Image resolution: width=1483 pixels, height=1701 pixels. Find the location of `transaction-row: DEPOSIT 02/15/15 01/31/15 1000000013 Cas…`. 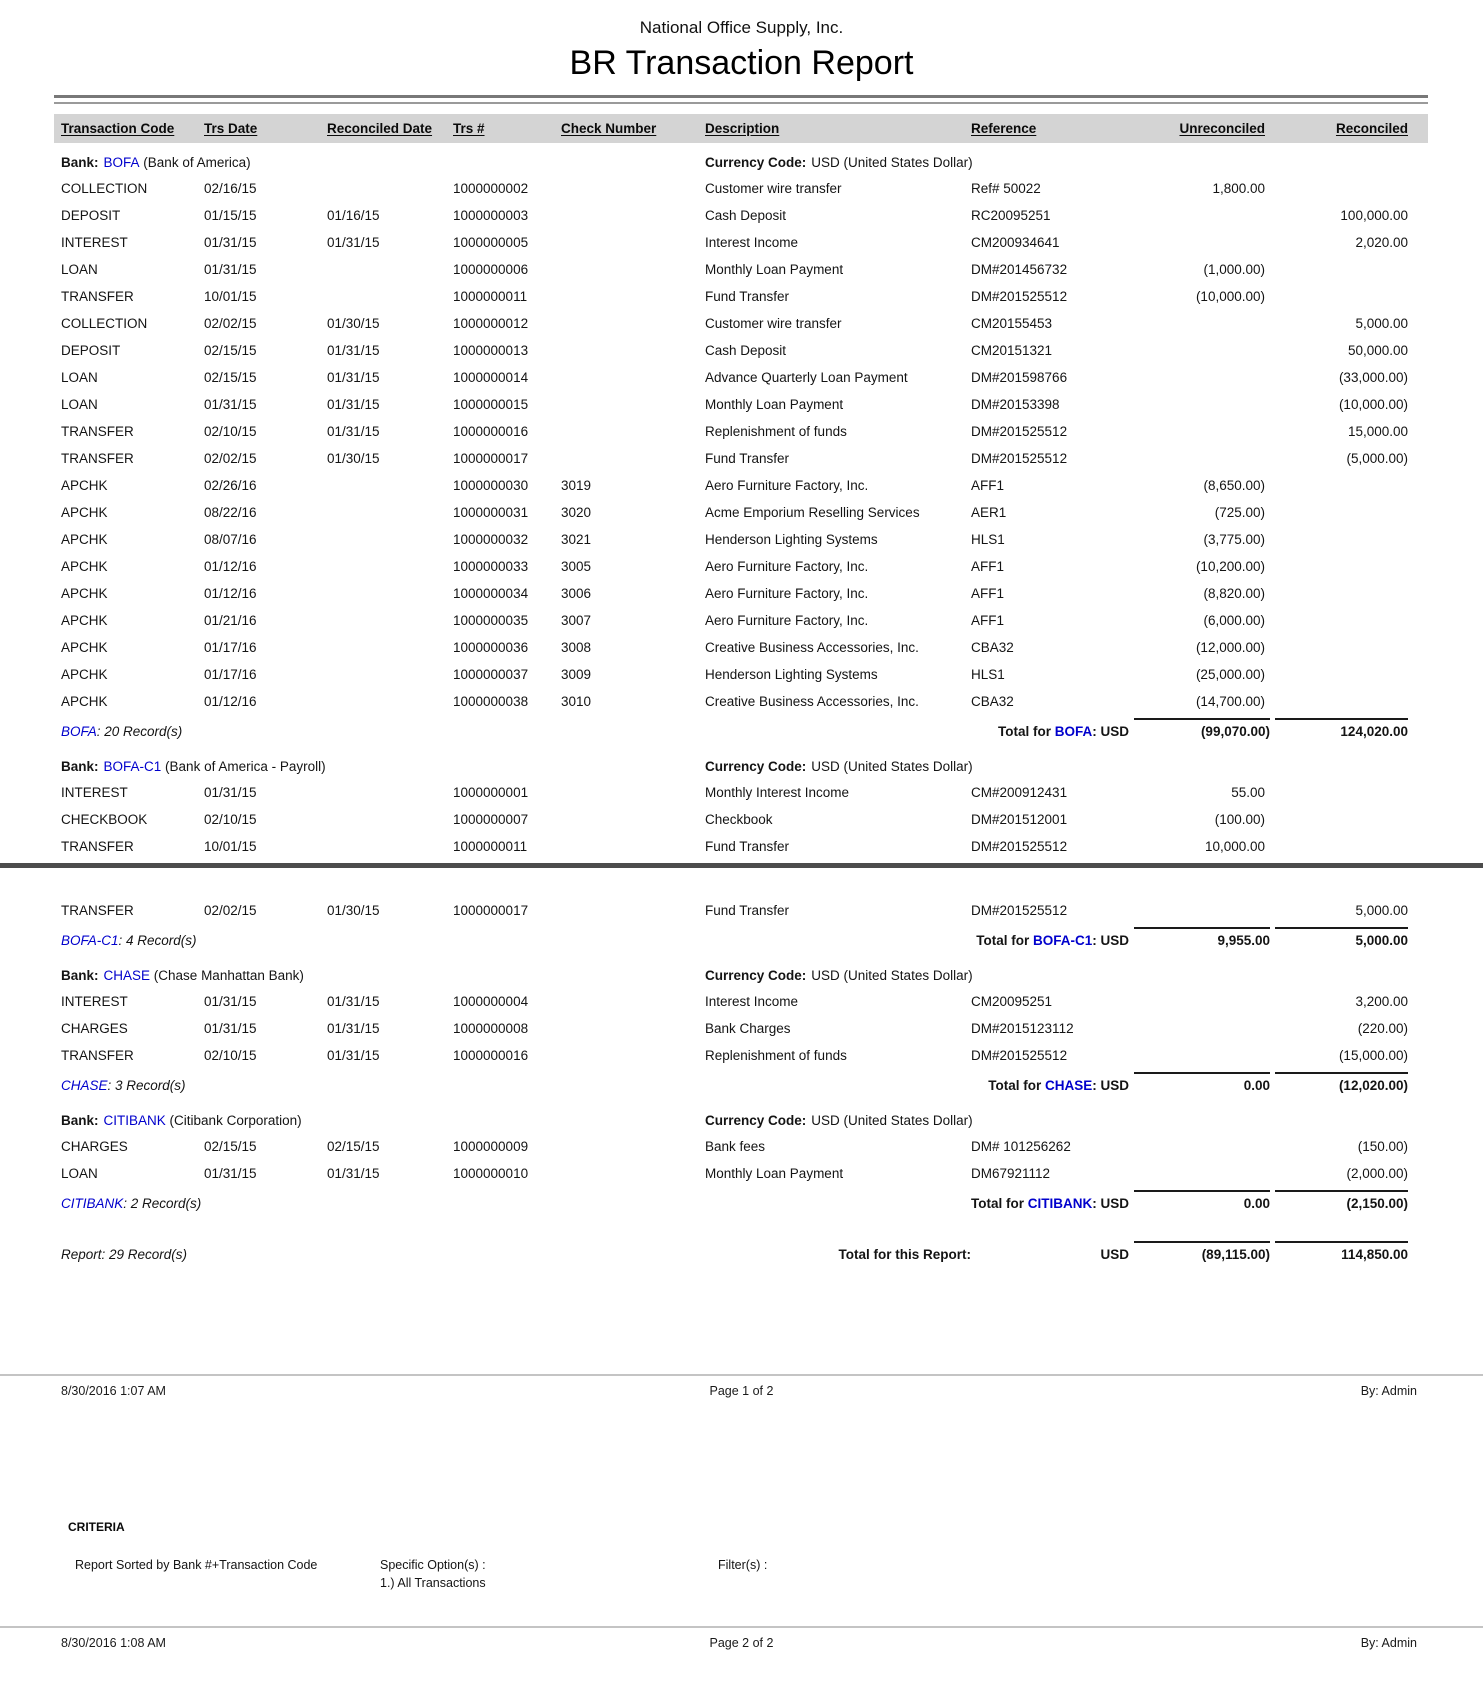

transaction-row: DEPOSIT 02/15/15 01/31/15 1000000013 Cas… is located at coordinates (734, 351).